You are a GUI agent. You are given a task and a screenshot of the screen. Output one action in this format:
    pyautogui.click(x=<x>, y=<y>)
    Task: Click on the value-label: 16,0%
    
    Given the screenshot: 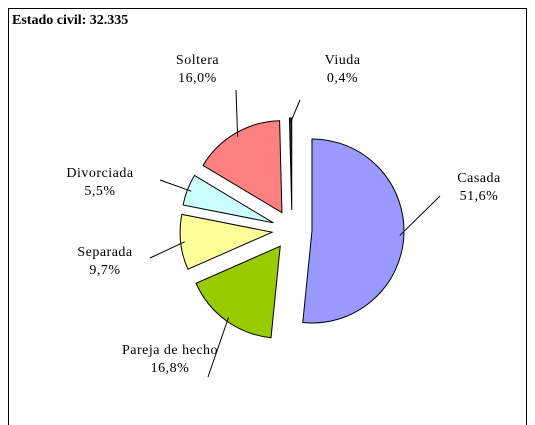 What is the action you would take?
    pyautogui.click(x=197, y=78)
    